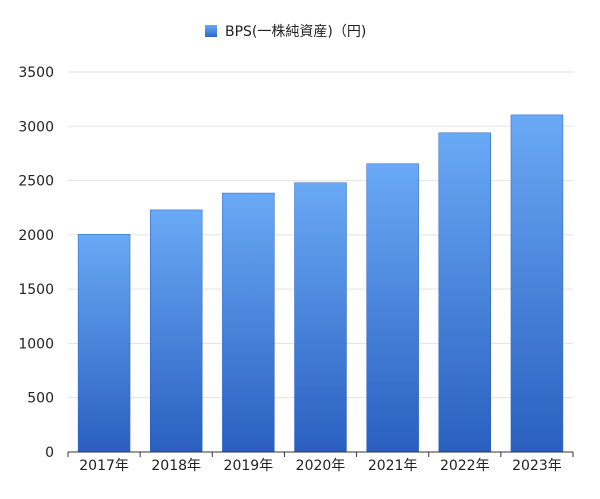 The height and width of the screenshot is (499, 600). What do you see at coordinates (36, 344) in the screenshot?
I see `y-tick-label: 1000` at bounding box center [36, 344].